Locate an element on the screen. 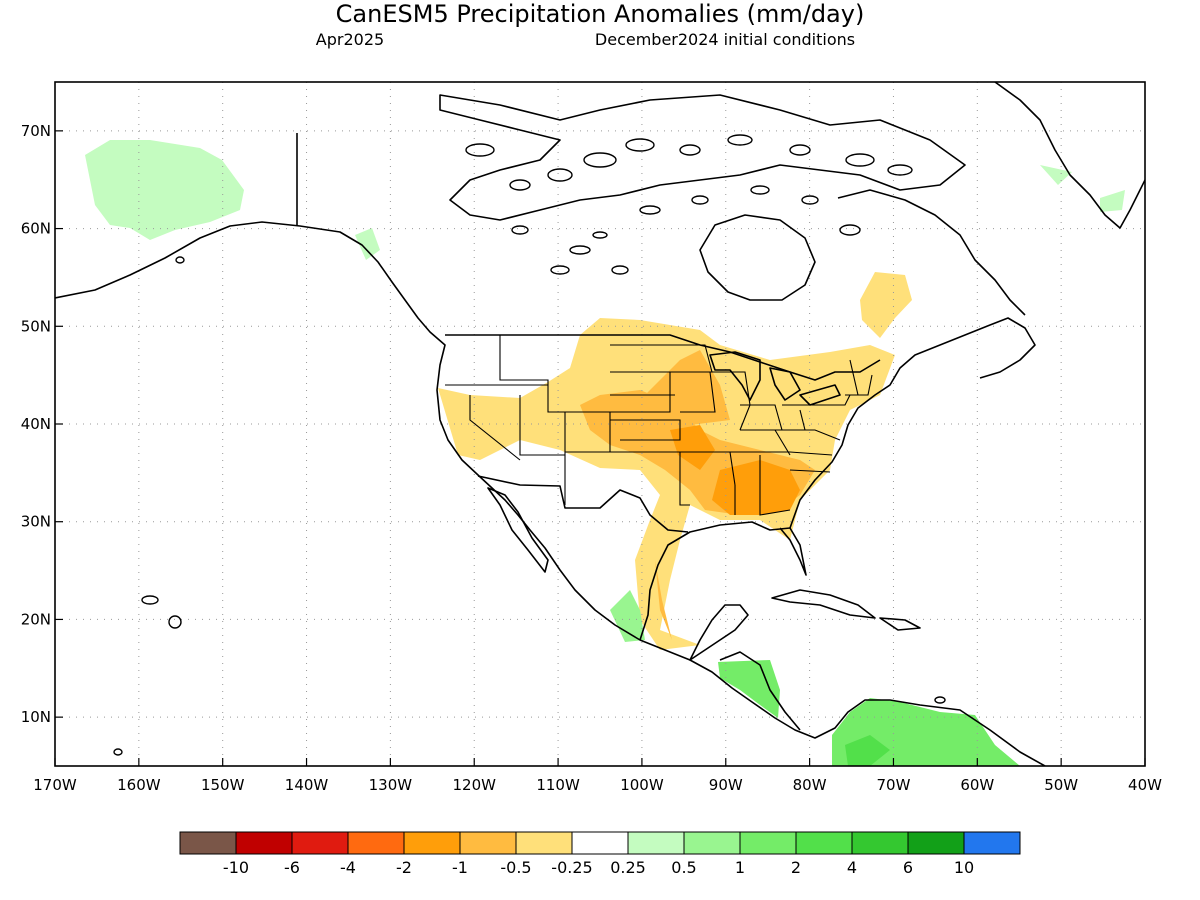  arctic-islands is located at coordinates (702, 157).